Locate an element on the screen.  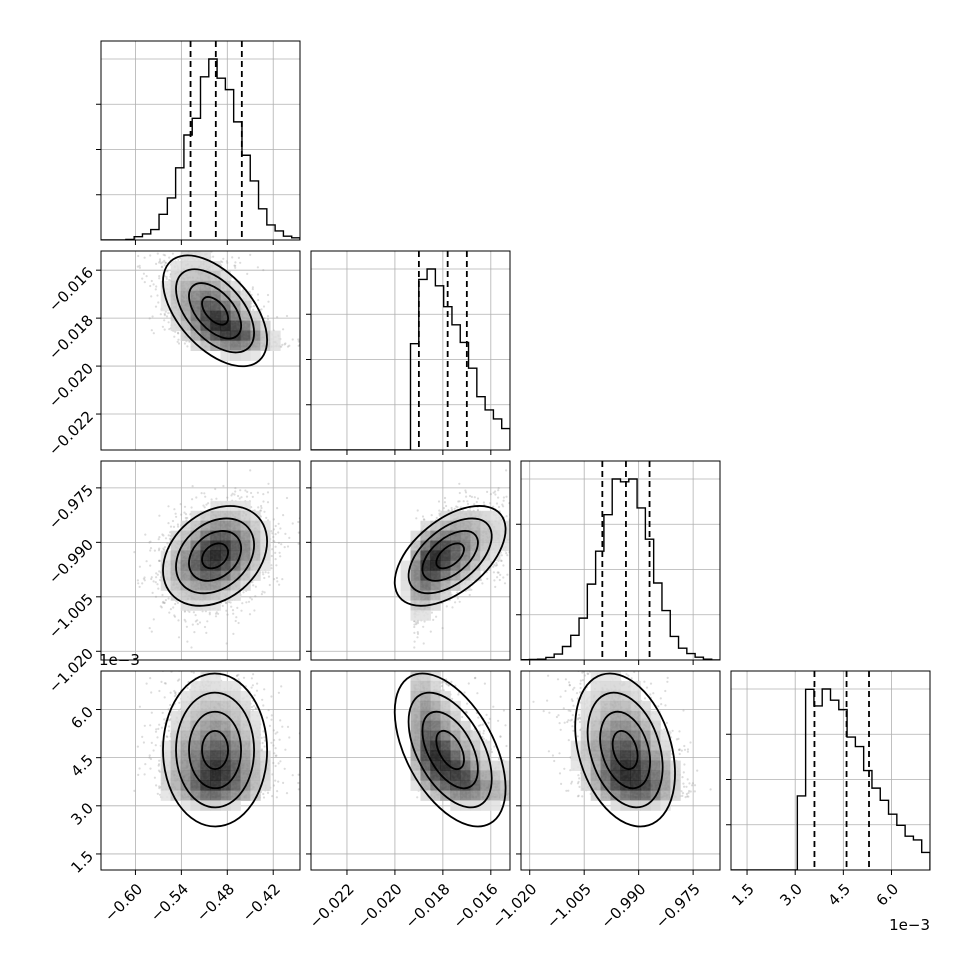
contour-level is located at coordinates (215, 311).